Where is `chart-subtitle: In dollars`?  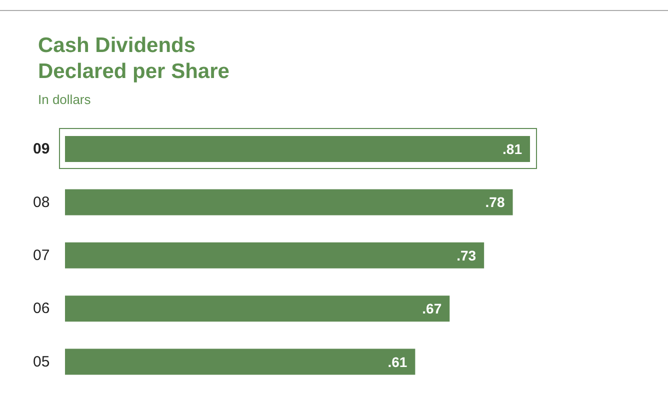 chart-subtitle: In dollars is located at coordinates (64, 99).